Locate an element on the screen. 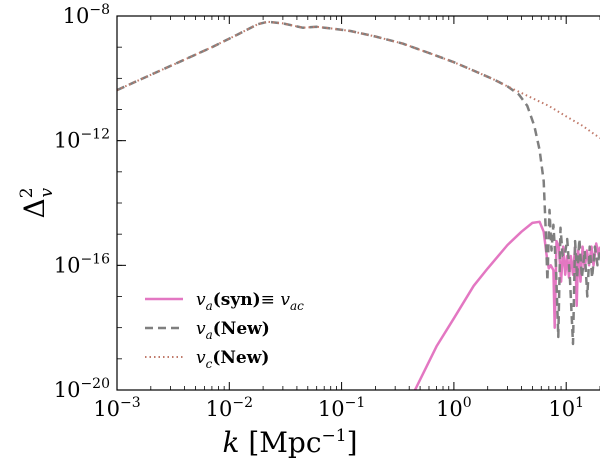 This screenshot has height=465, width=600. legend-label-1: va(syn)≡ vac is located at coordinates (250, 301).